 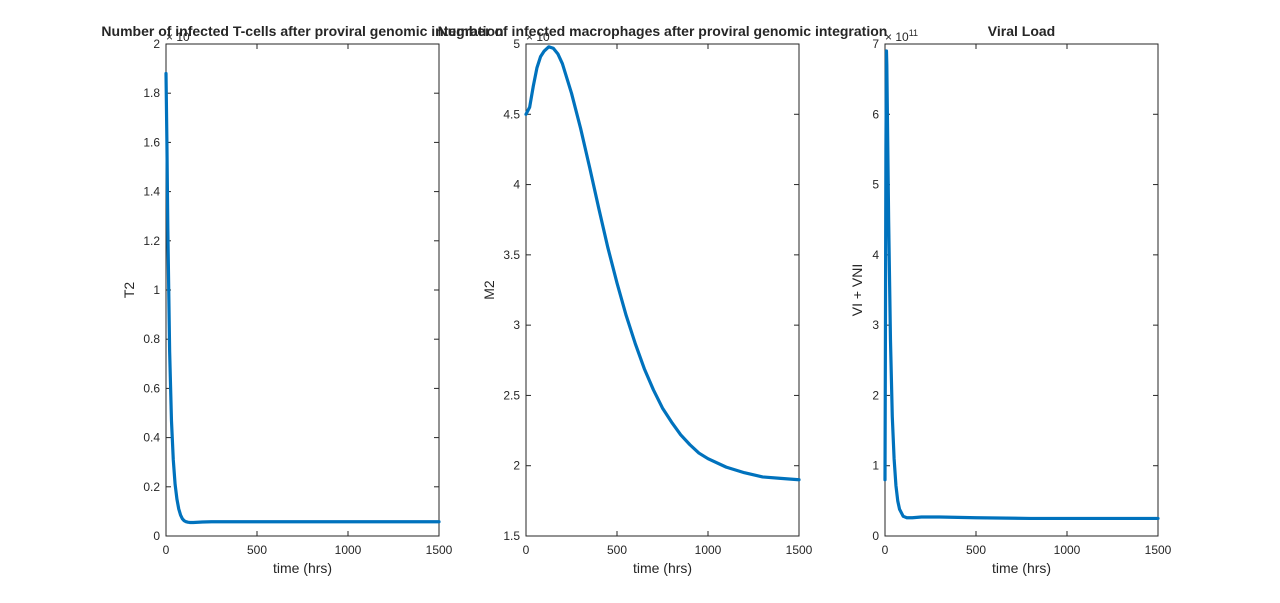 I want to click on y-tick-label: 2.5, so click(x=511, y=395).